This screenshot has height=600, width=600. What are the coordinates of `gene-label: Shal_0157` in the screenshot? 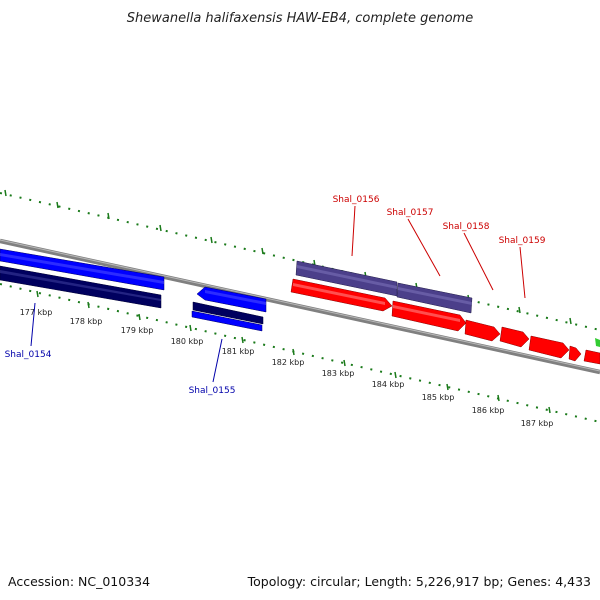 It's located at (410, 213).